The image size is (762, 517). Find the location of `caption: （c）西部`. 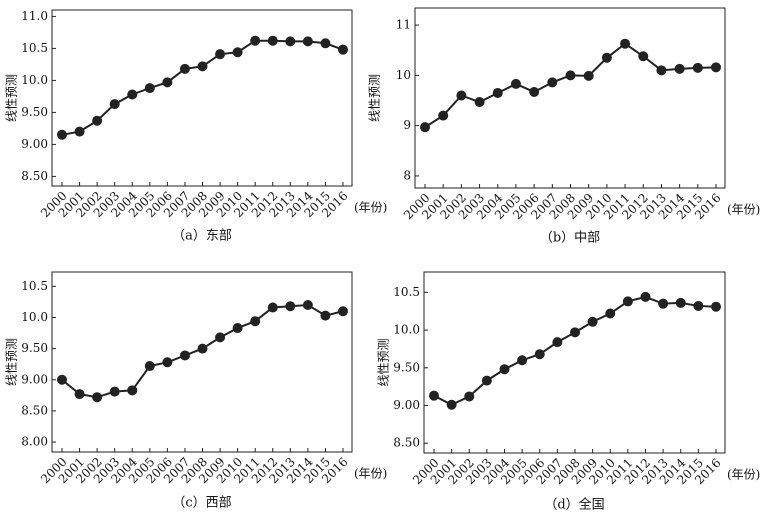

caption: （c）西部 is located at coordinates (201, 503).